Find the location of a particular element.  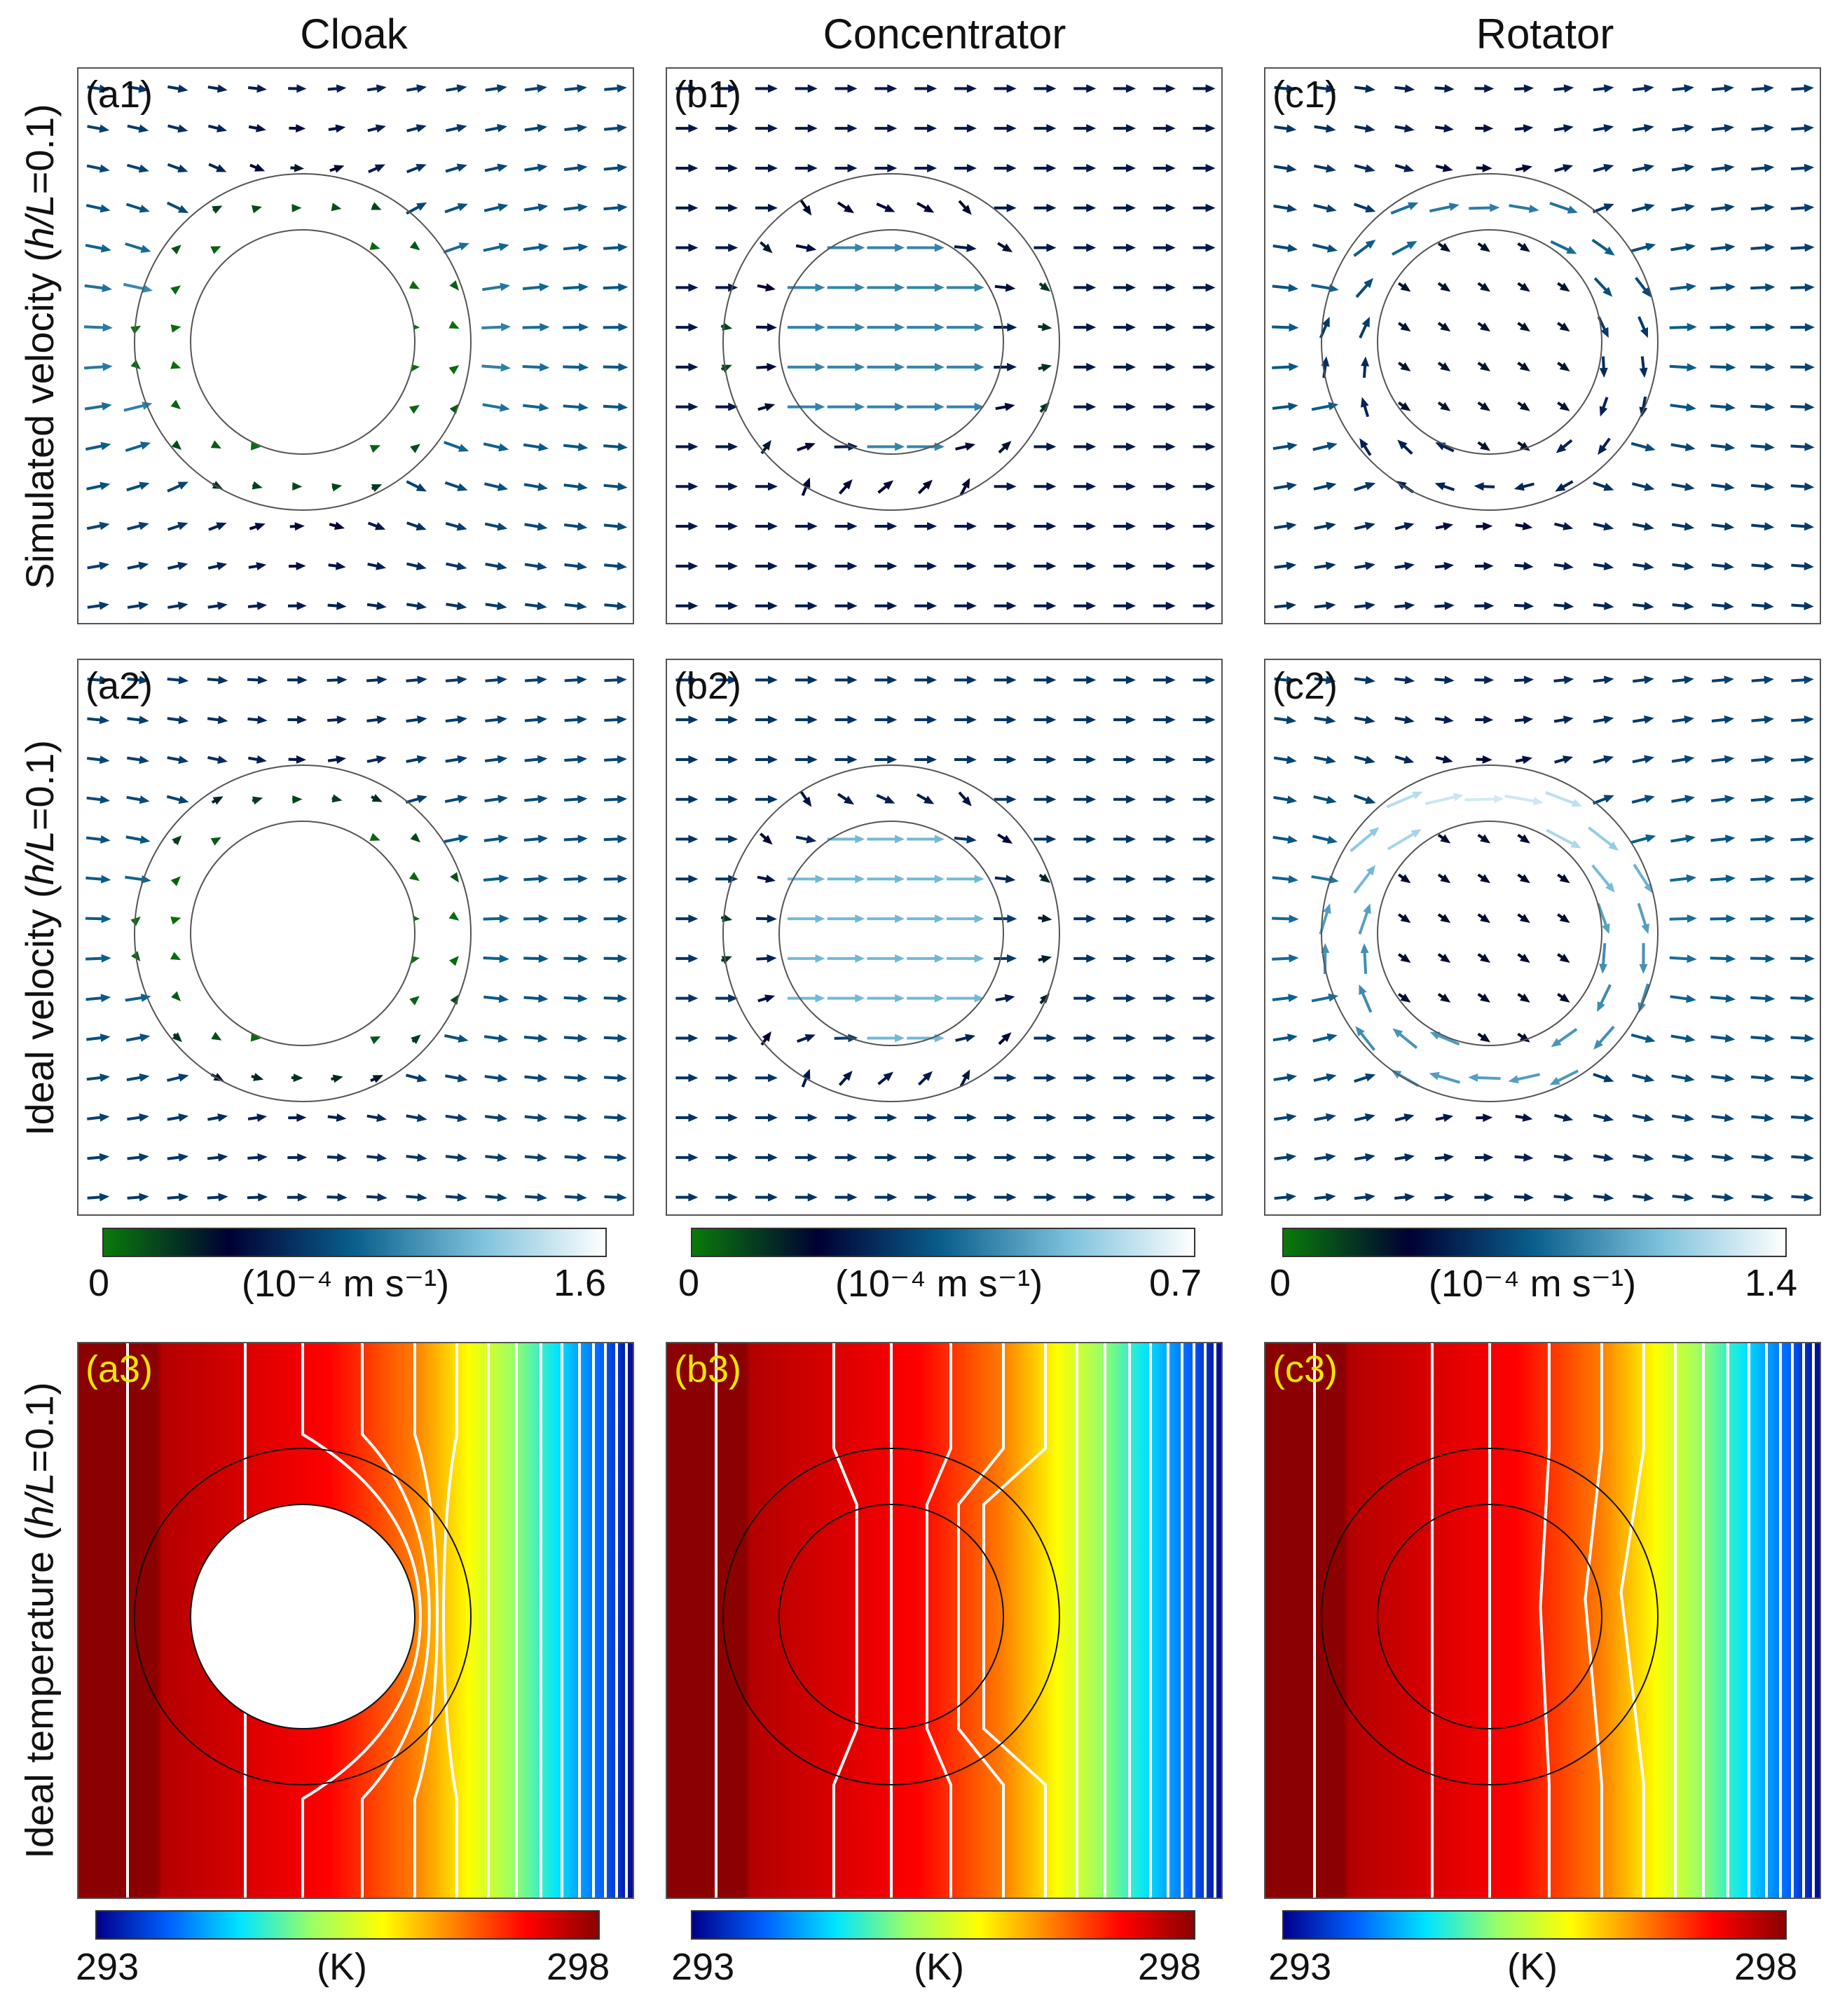

panel-label-a2: (a2) is located at coordinates (119, 686).